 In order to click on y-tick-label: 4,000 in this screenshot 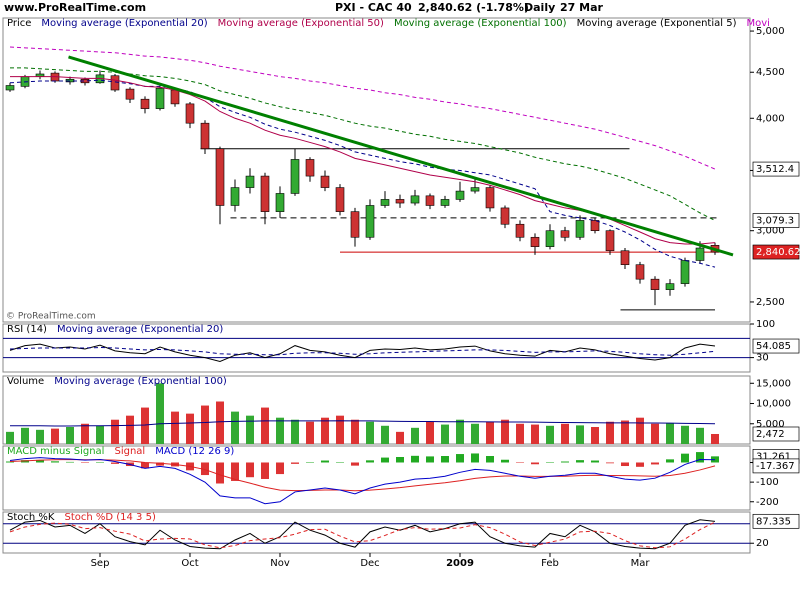, I will do `click(770, 118)`.